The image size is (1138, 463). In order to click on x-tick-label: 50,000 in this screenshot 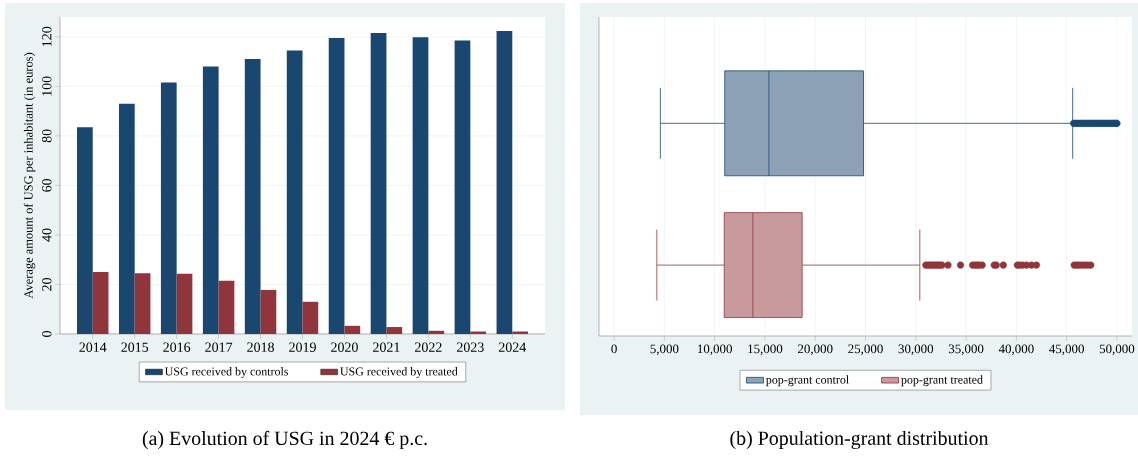, I will do `click(1117, 350)`.